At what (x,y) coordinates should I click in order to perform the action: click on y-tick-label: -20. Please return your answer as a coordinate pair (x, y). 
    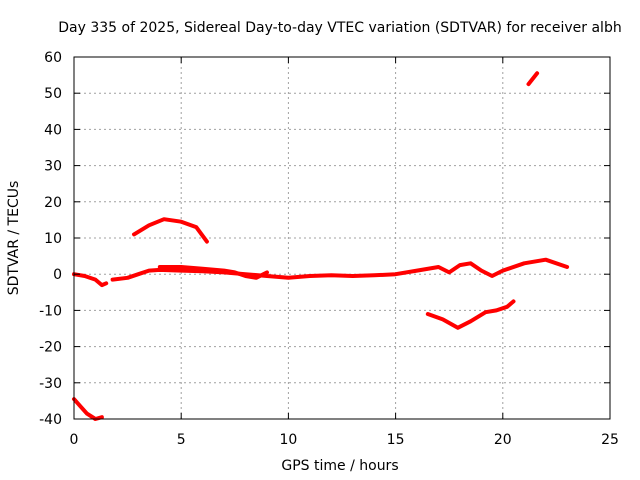
    Looking at the image, I should click on (50, 348).